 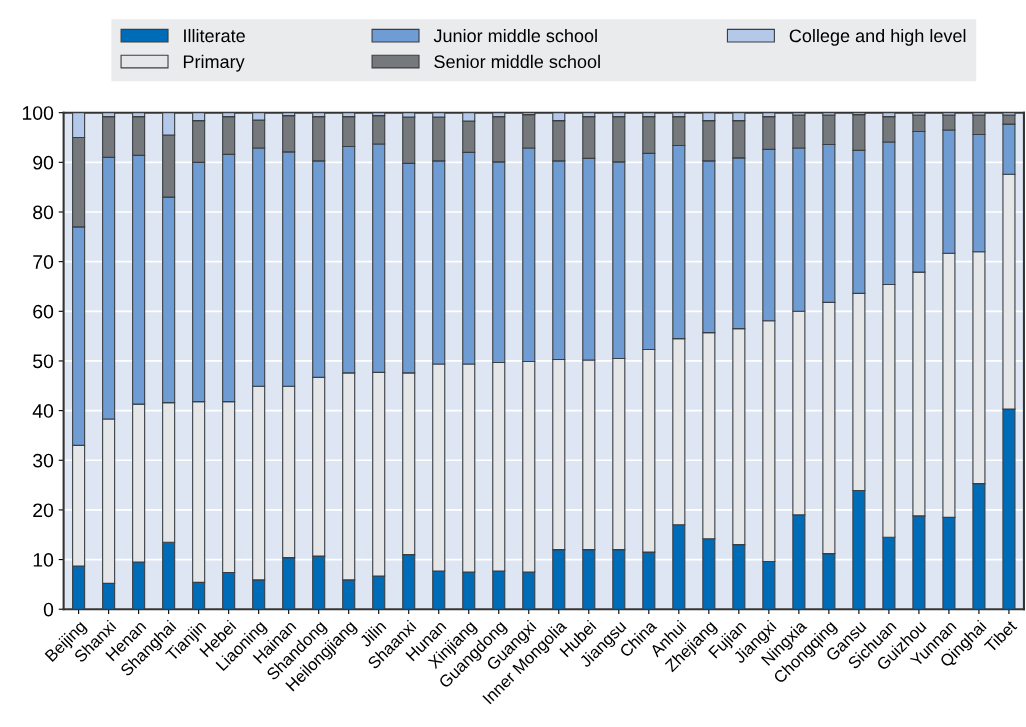 I want to click on legend-label: Junior middle school, so click(x=515, y=35).